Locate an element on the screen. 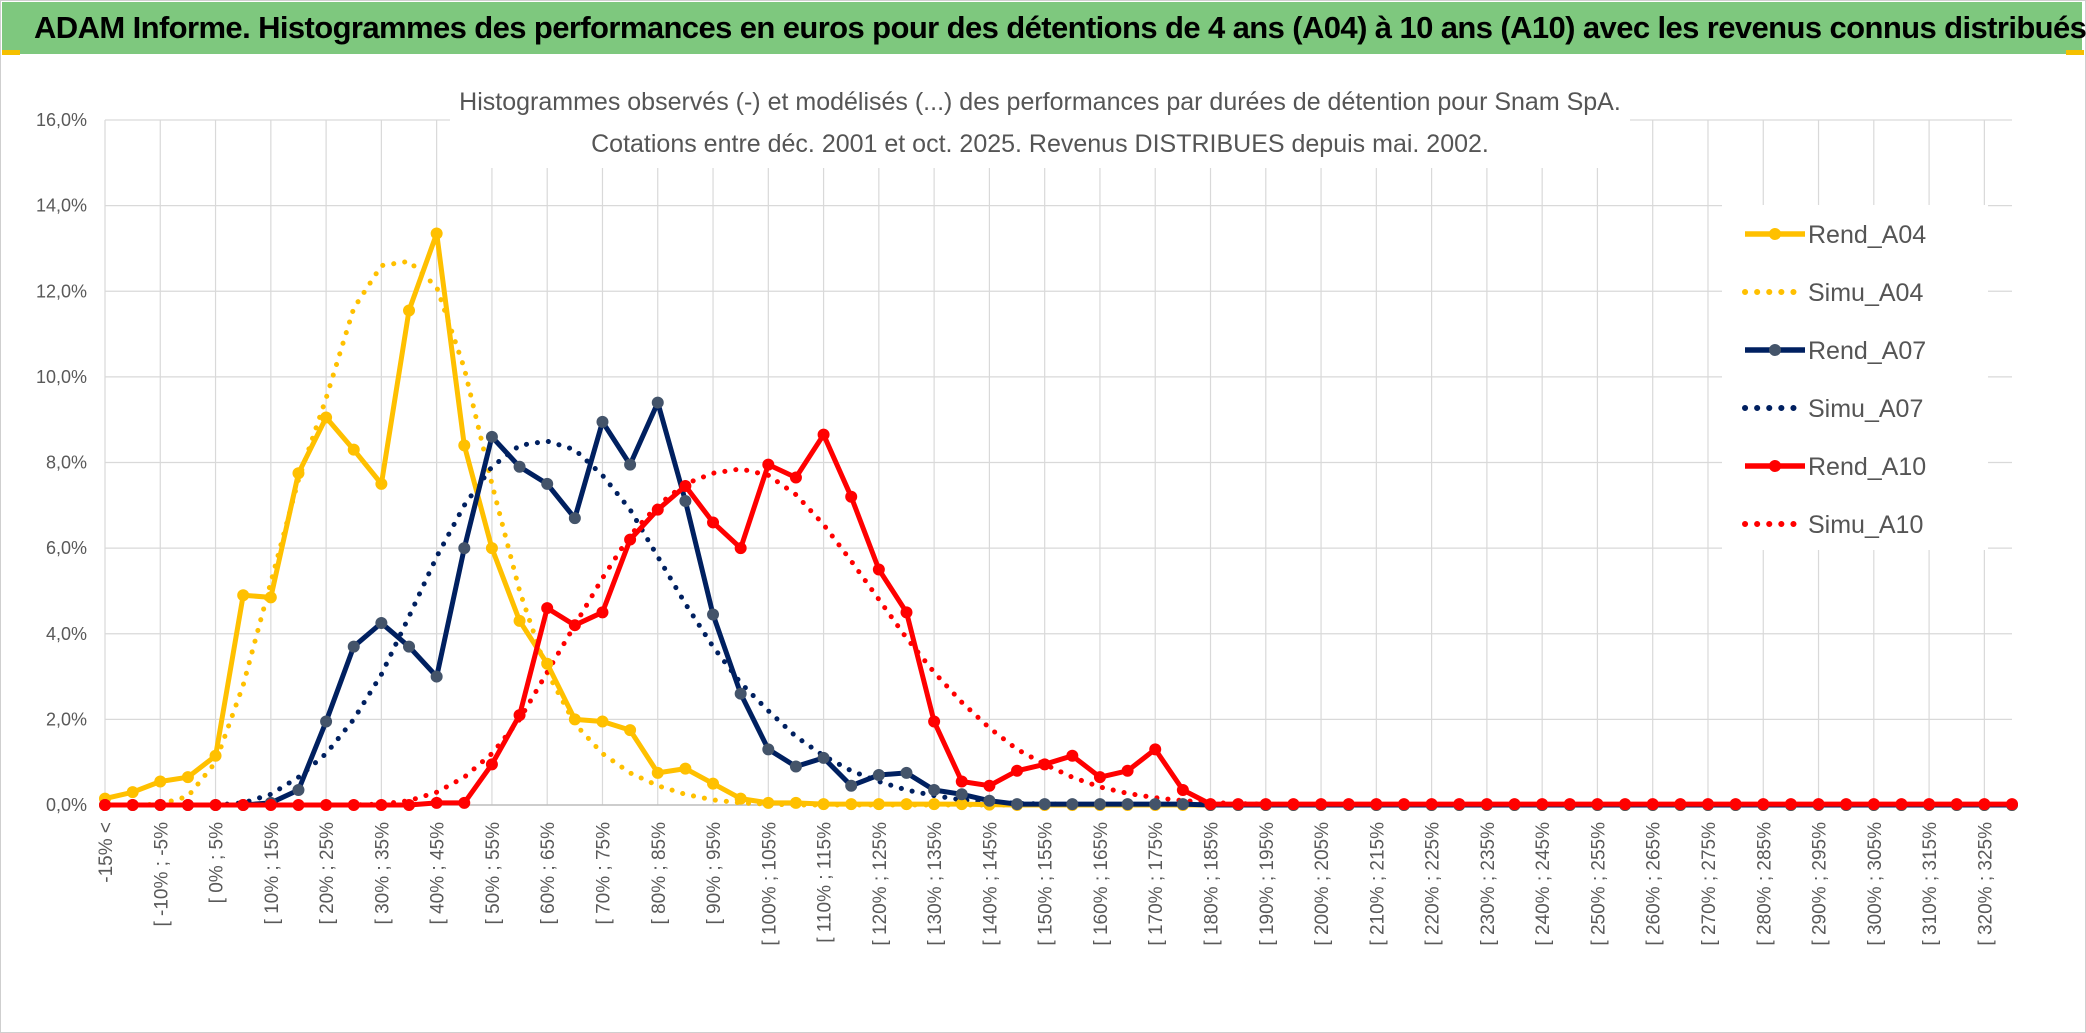 The image size is (2086, 1033). x-tick-label: [ 60% ; 65% is located at coordinates (548, 873).